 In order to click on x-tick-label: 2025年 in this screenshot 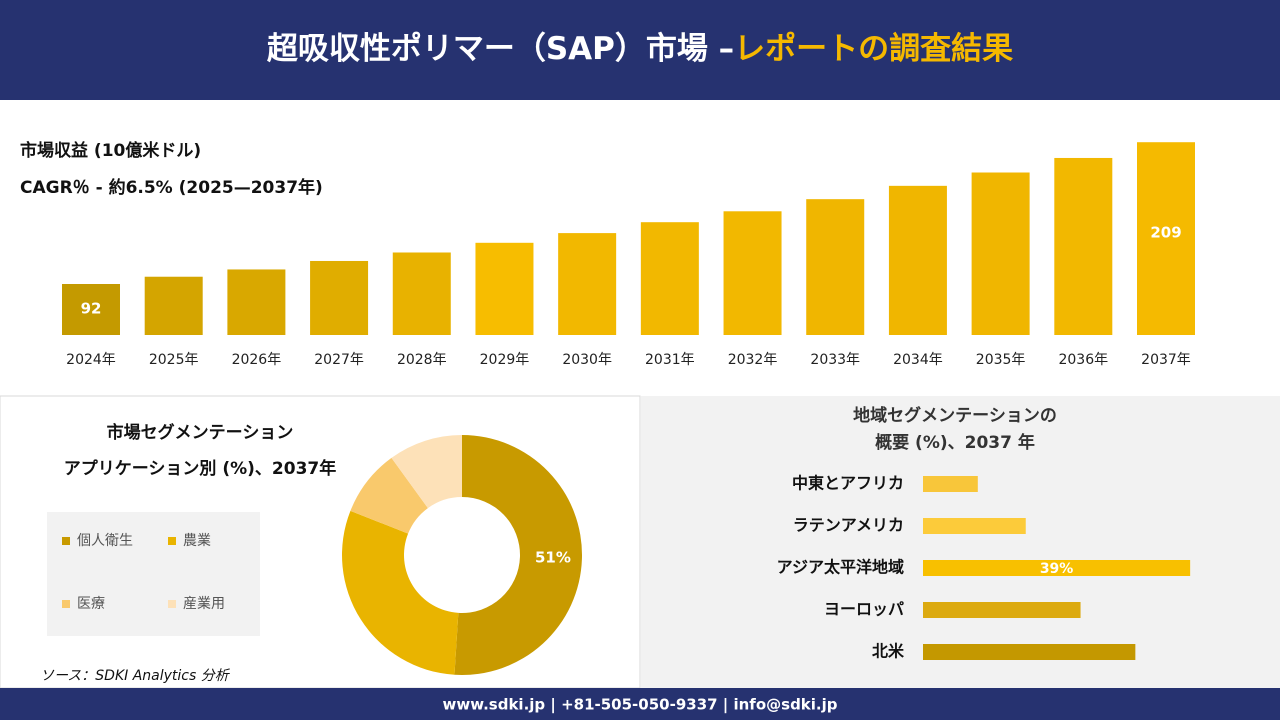, I will do `click(174, 360)`.